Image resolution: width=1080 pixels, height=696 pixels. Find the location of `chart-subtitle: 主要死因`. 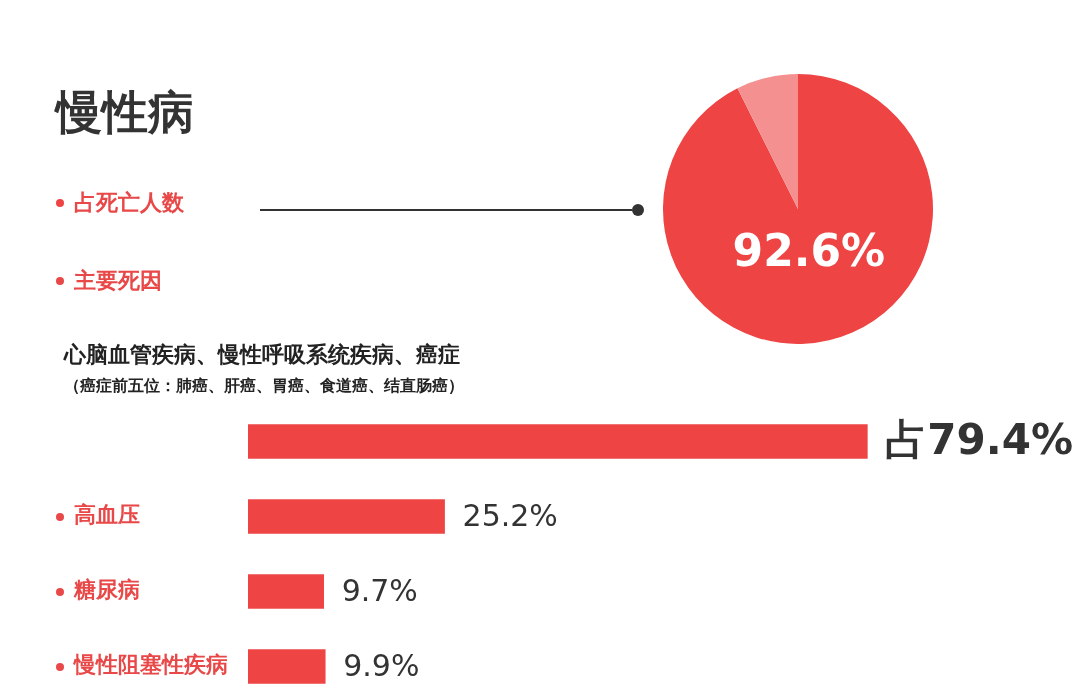

chart-subtitle: 主要死因 is located at coordinates (118, 281).